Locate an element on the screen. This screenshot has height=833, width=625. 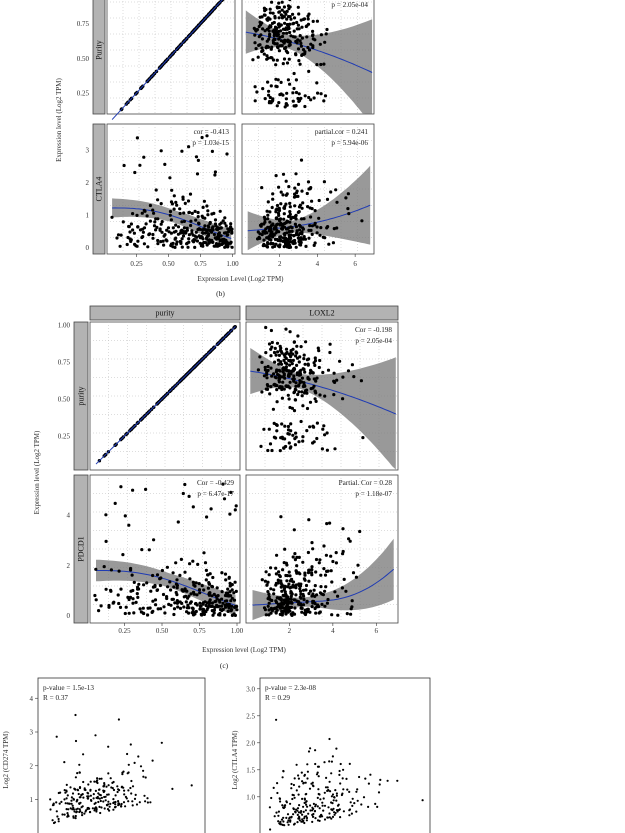
fig-c-x-axis-label: Expression level (Log2 TPM) is located at coordinates (244, 650).